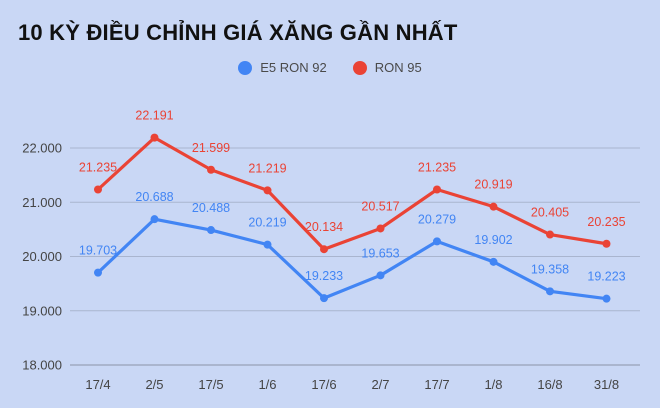  I want to click on x-tick-label: 1/6, so click(267, 384).